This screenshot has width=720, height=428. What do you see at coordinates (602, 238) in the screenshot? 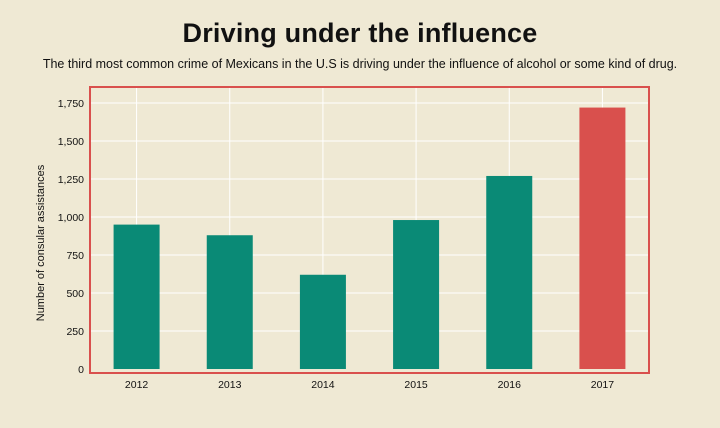
I see `bar-2017` at bounding box center [602, 238].